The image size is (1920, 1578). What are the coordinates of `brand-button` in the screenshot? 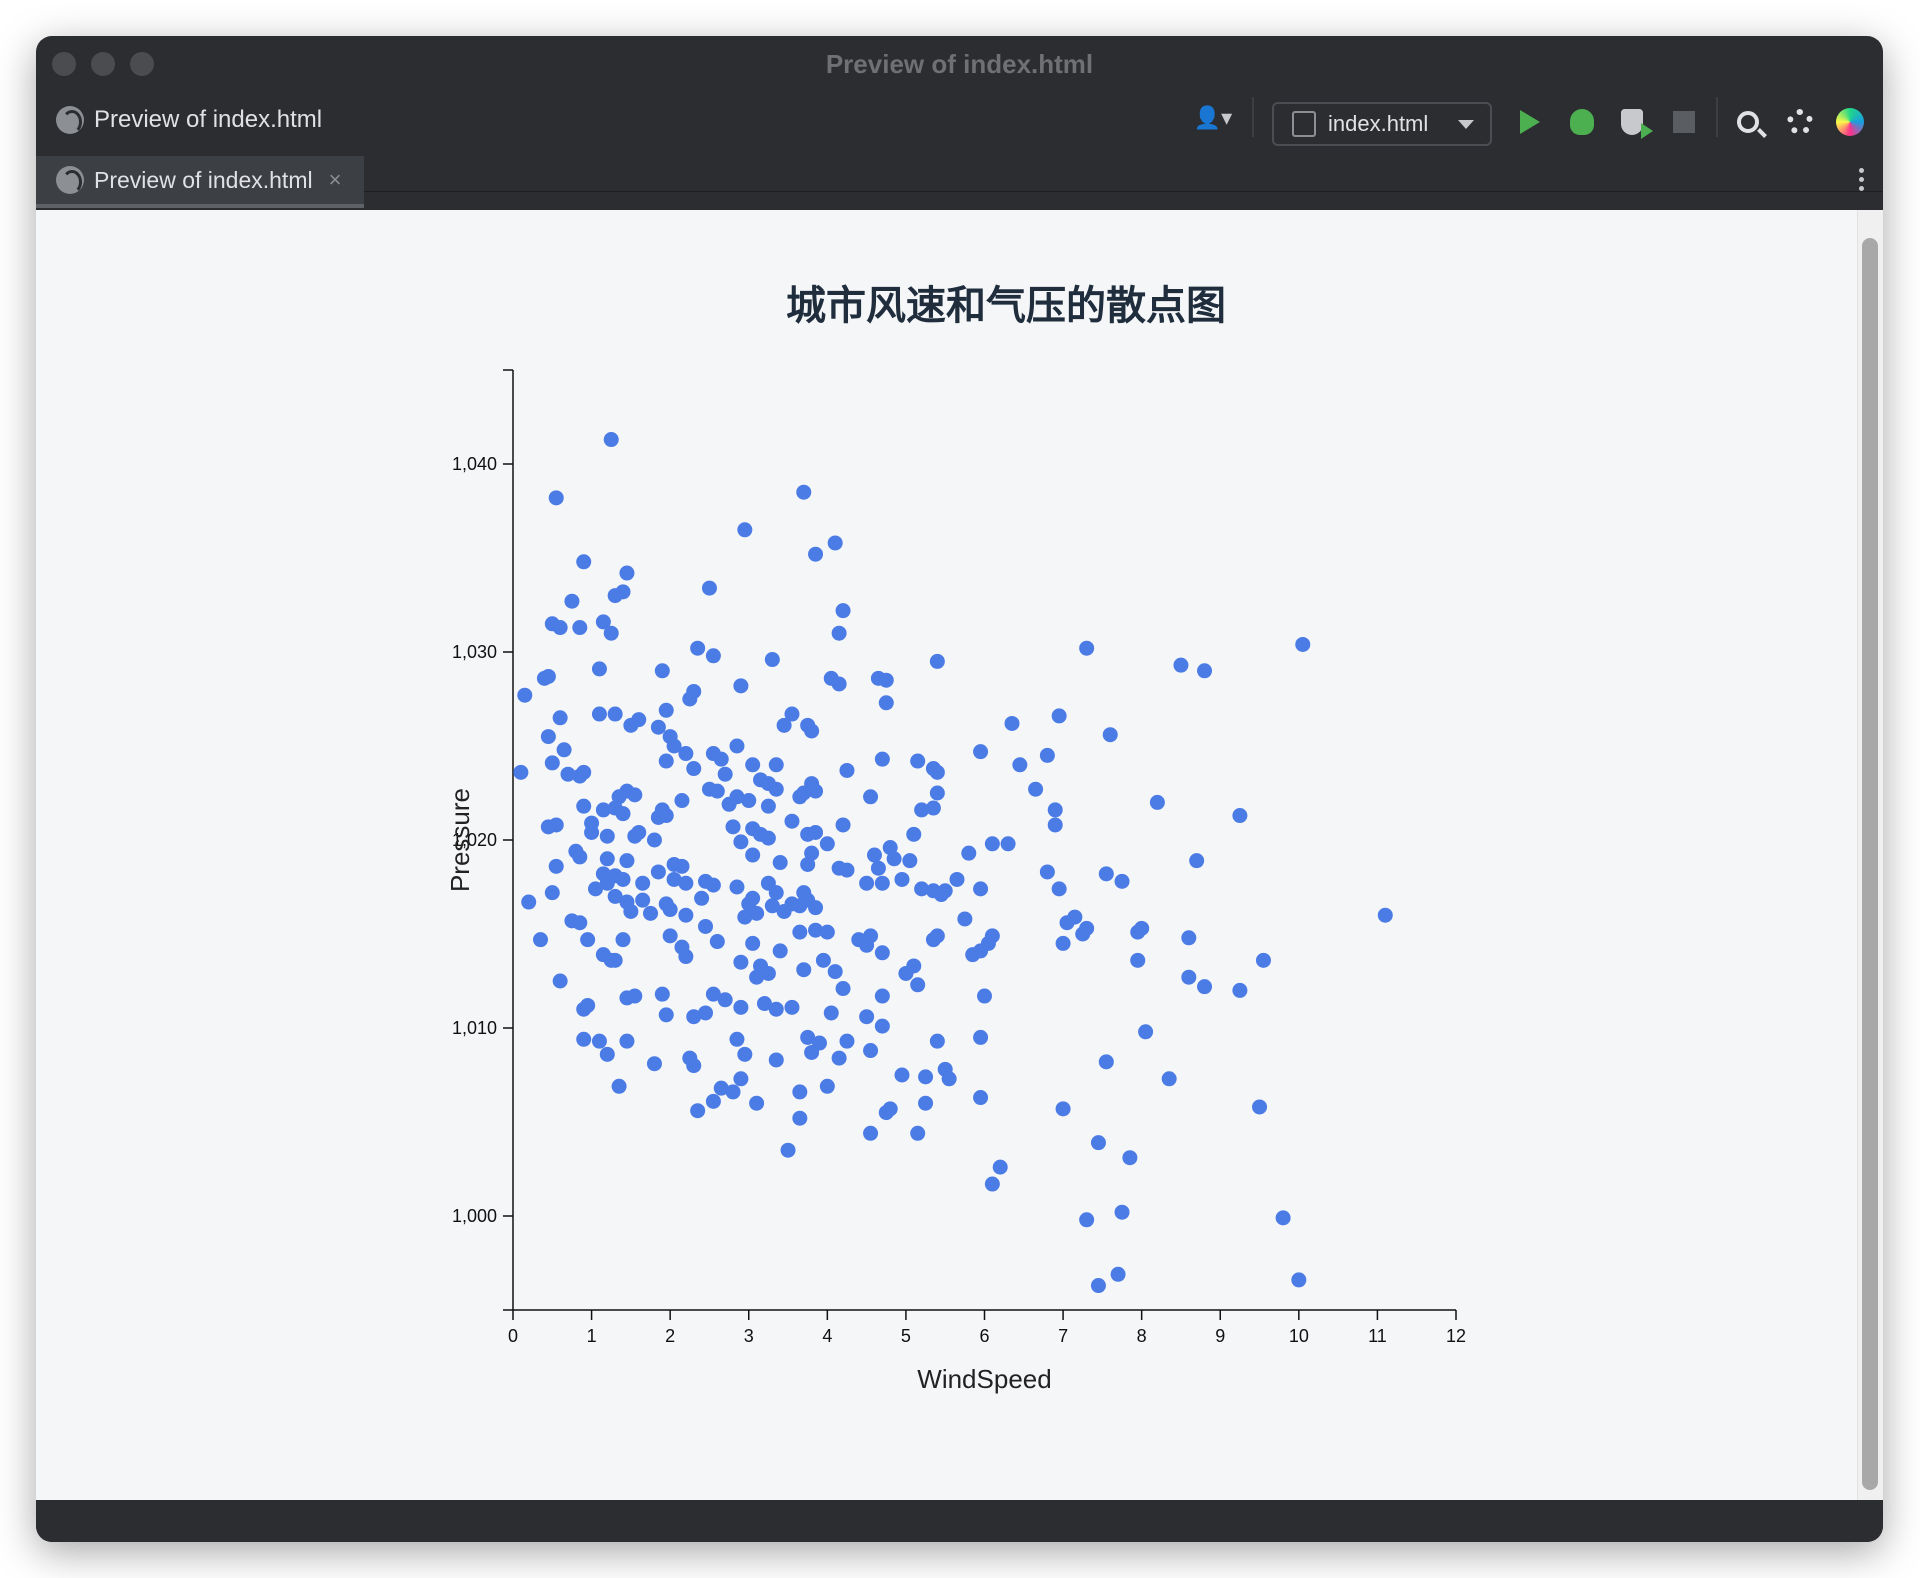 It's located at (1850, 122).